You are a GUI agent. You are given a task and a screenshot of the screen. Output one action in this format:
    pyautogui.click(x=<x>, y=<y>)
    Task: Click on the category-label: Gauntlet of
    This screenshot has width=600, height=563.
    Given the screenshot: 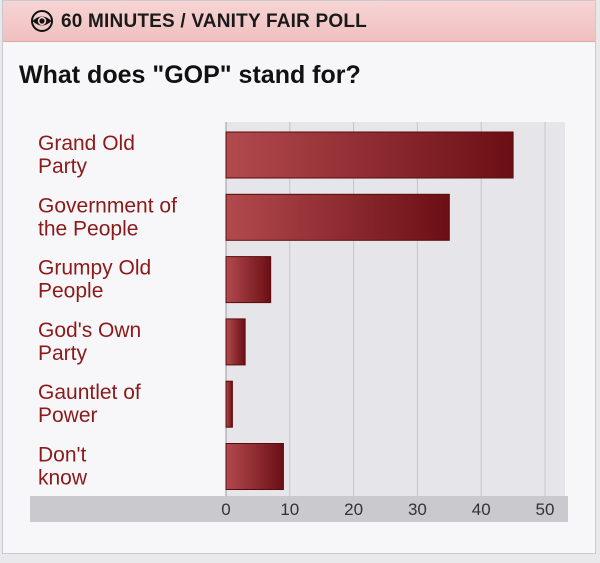 What is the action you would take?
    pyautogui.click(x=89, y=392)
    